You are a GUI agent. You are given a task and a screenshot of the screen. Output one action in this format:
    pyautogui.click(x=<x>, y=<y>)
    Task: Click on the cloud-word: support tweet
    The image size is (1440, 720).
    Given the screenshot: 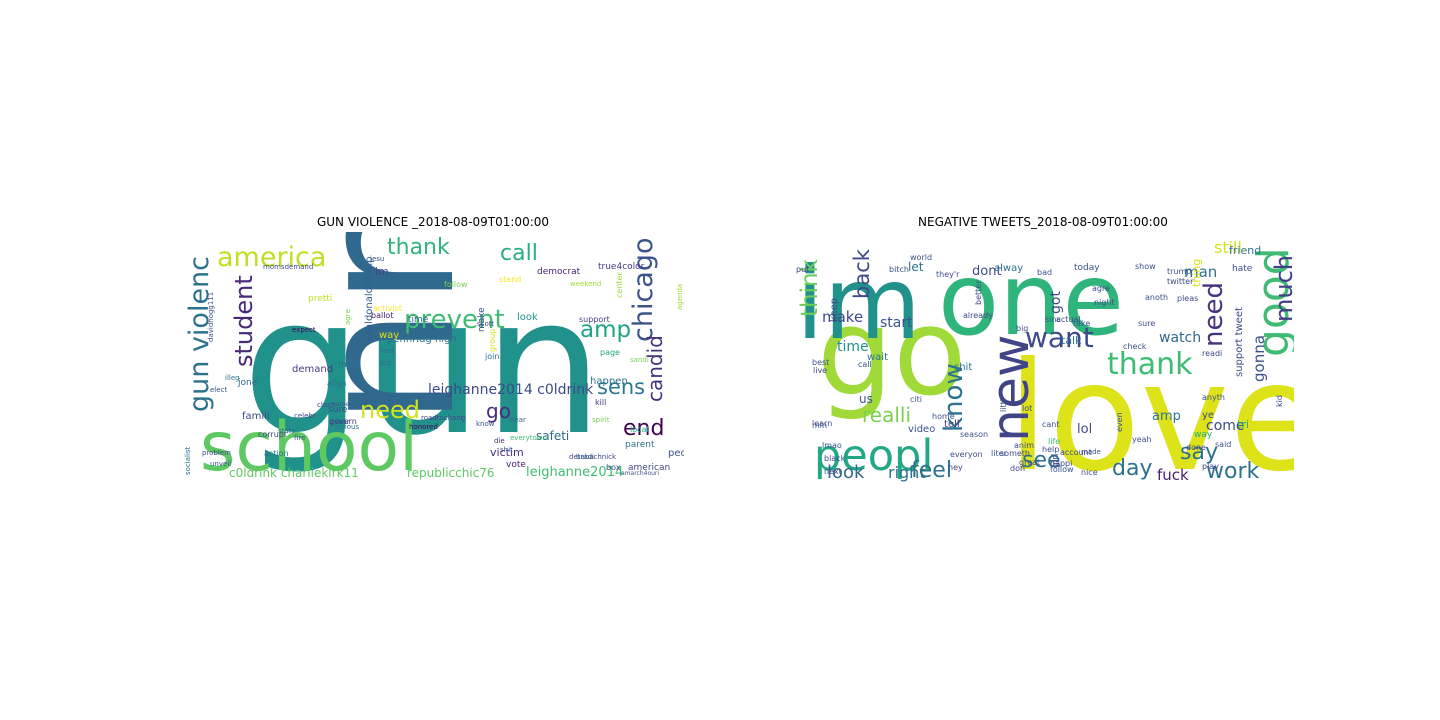 What is the action you would take?
    pyautogui.click(x=1239, y=342)
    